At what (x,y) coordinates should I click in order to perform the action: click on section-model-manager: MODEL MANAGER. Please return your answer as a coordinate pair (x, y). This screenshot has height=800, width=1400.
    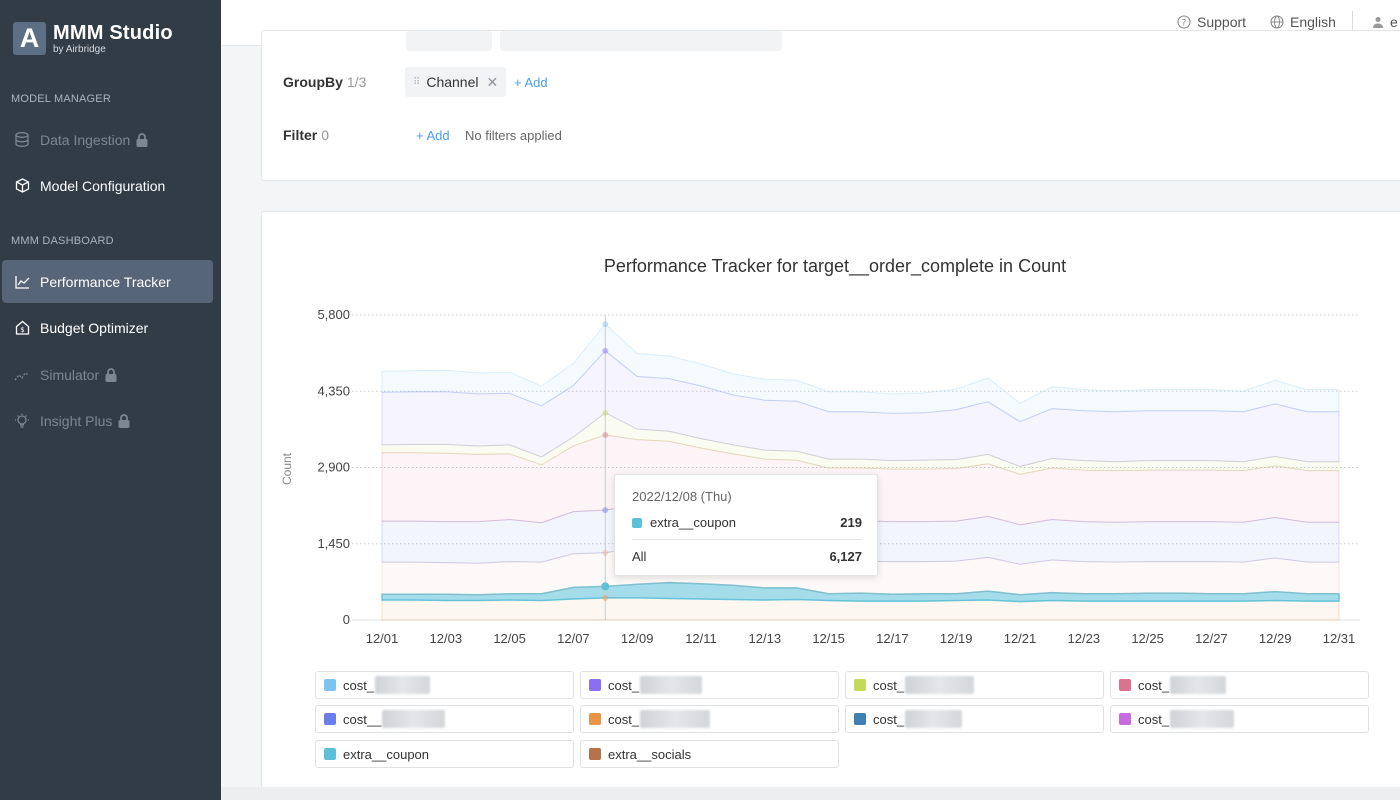
    Looking at the image, I should click on (61, 99).